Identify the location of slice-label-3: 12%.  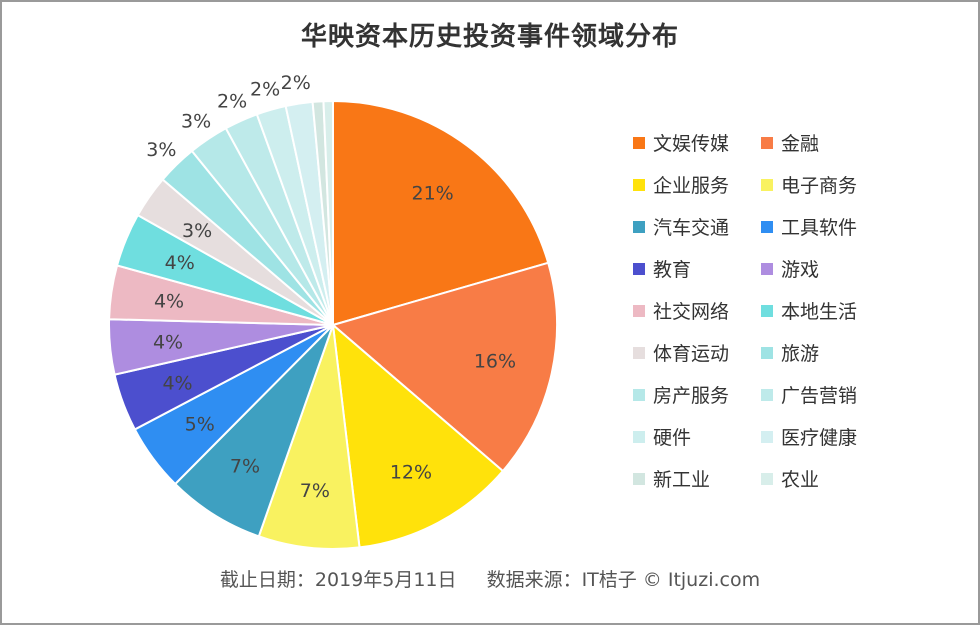
(411, 472).